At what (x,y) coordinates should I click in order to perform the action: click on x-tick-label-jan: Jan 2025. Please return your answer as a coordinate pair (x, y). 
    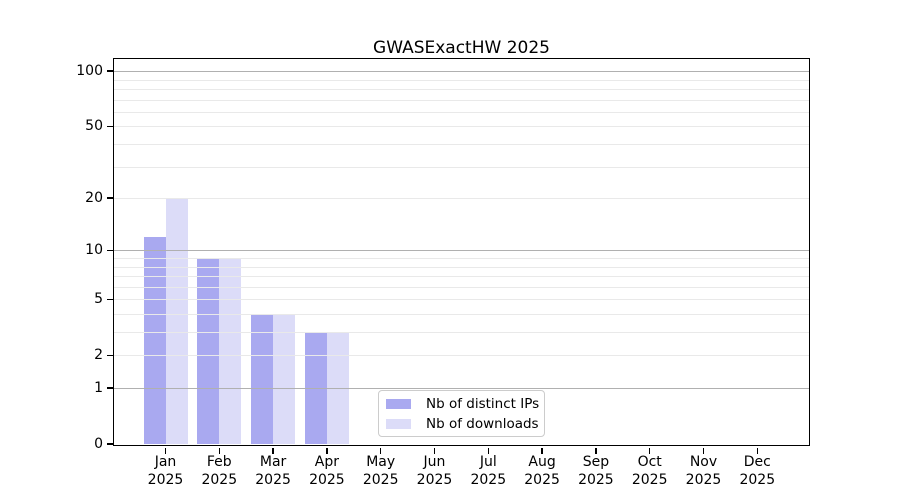
    Looking at the image, I should click on (166, 471).